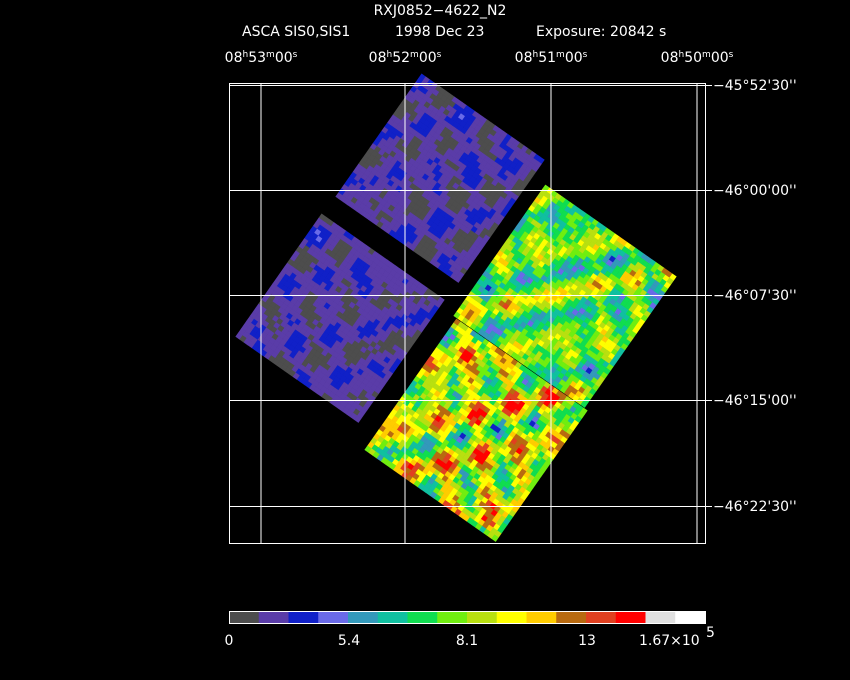  Describe the element at coordinates (755, 191) in the screenshot. I see `dec-label: −46°00'00''` at that location.